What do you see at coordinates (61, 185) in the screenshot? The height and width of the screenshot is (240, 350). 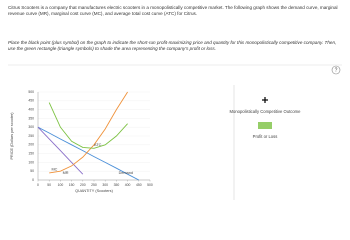 I see `x-tick-label: 100` at bounding box center [61, 185].